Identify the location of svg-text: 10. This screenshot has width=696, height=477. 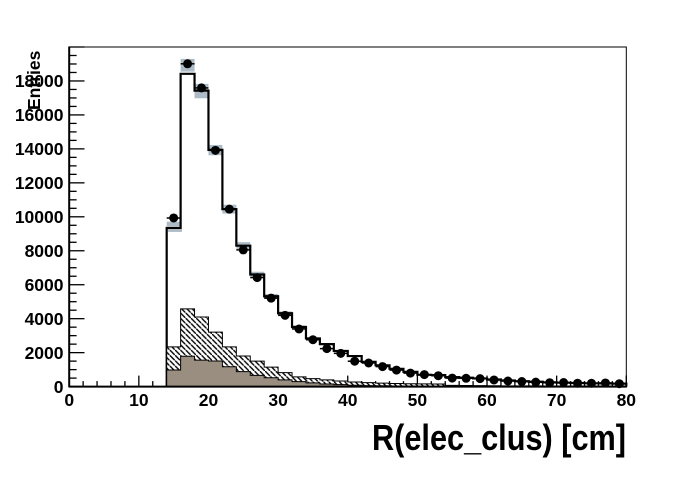
(139, 400).